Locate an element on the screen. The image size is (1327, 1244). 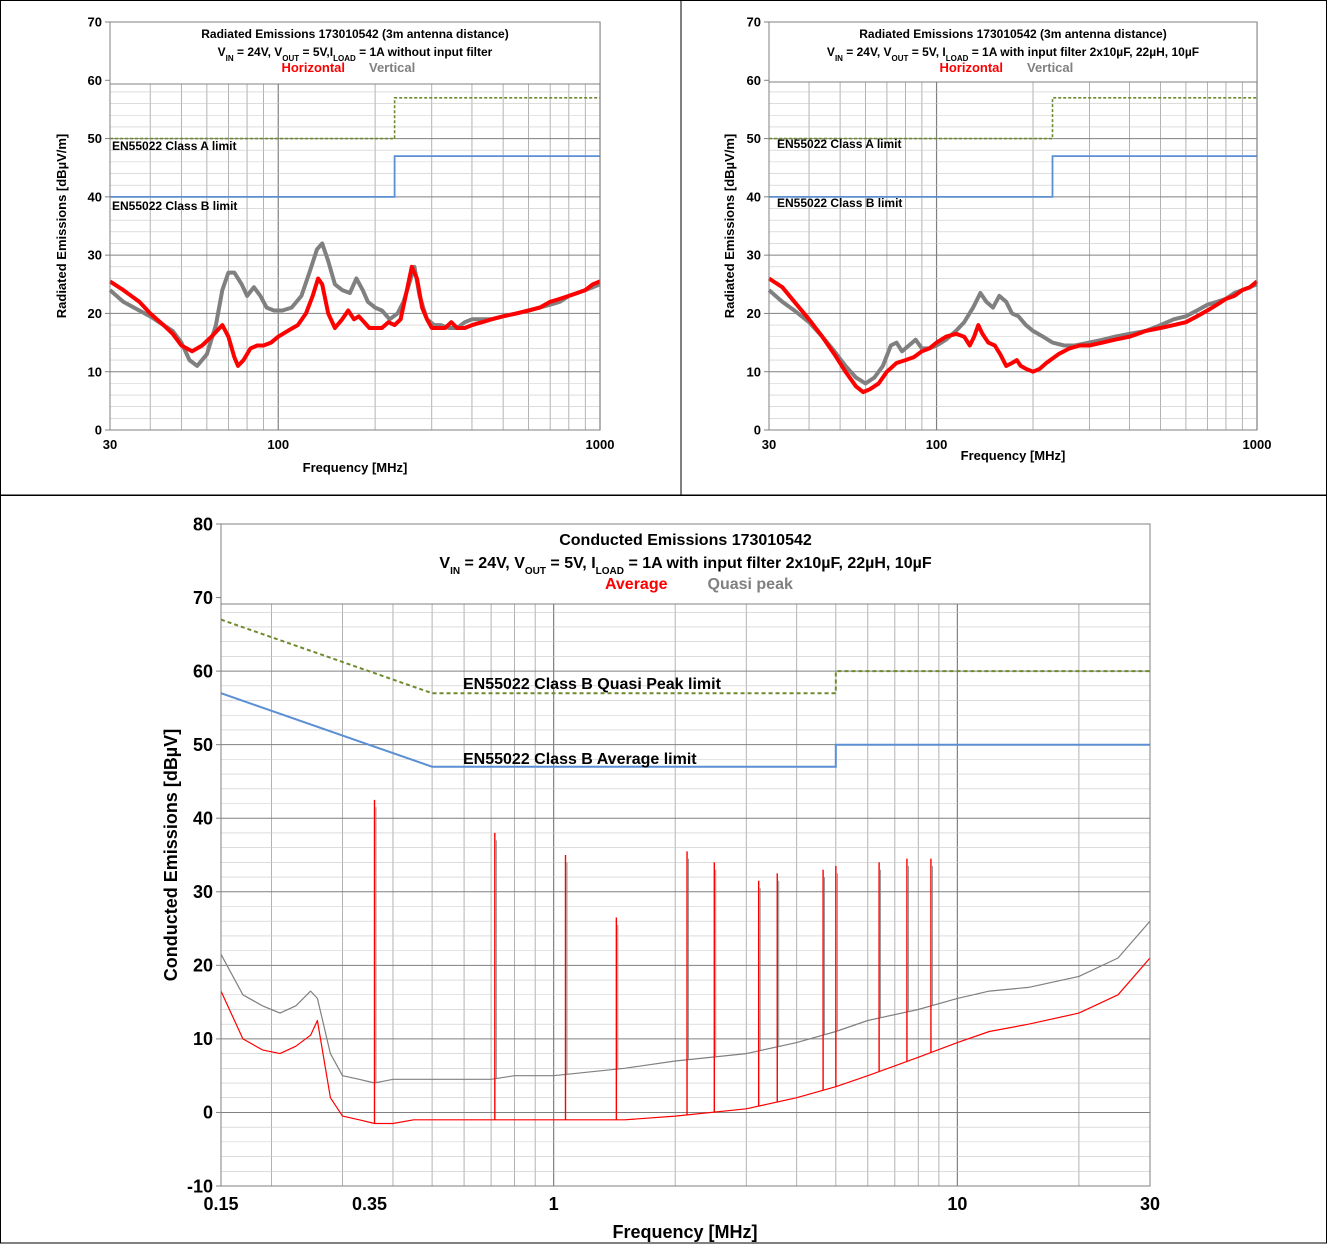
average-limit-label: EN55022 Class B Average limit is located at coordinates (580, 759).